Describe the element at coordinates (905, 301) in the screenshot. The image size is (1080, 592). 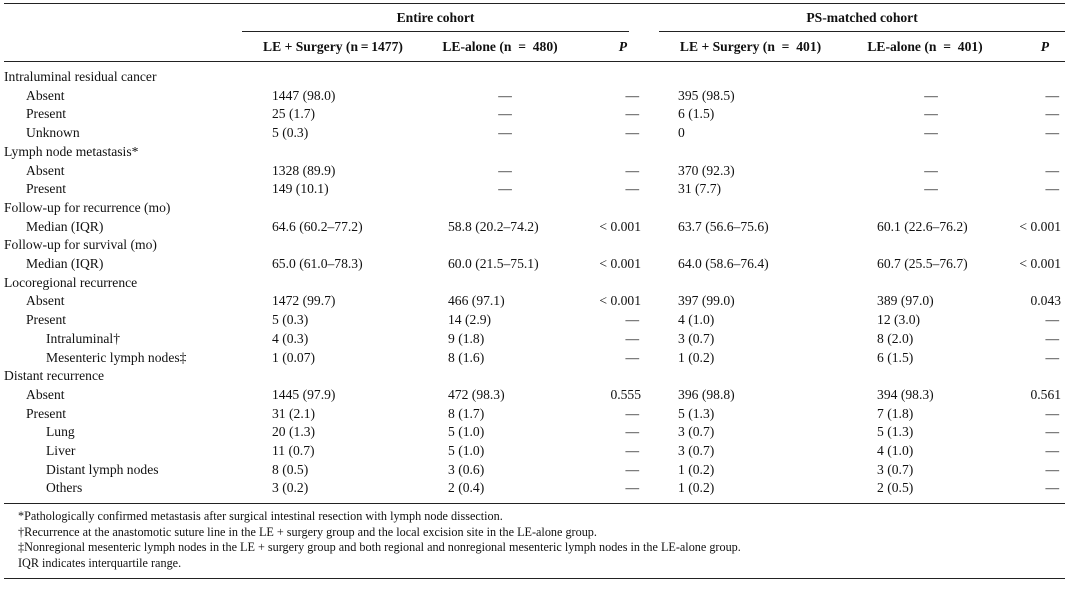
I see `table-cell: 389 (97.0)` at that location.